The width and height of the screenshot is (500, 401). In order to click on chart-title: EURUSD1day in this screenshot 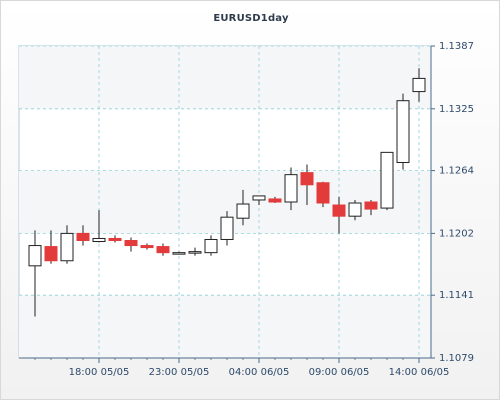, I will do `click(251, 18)`.